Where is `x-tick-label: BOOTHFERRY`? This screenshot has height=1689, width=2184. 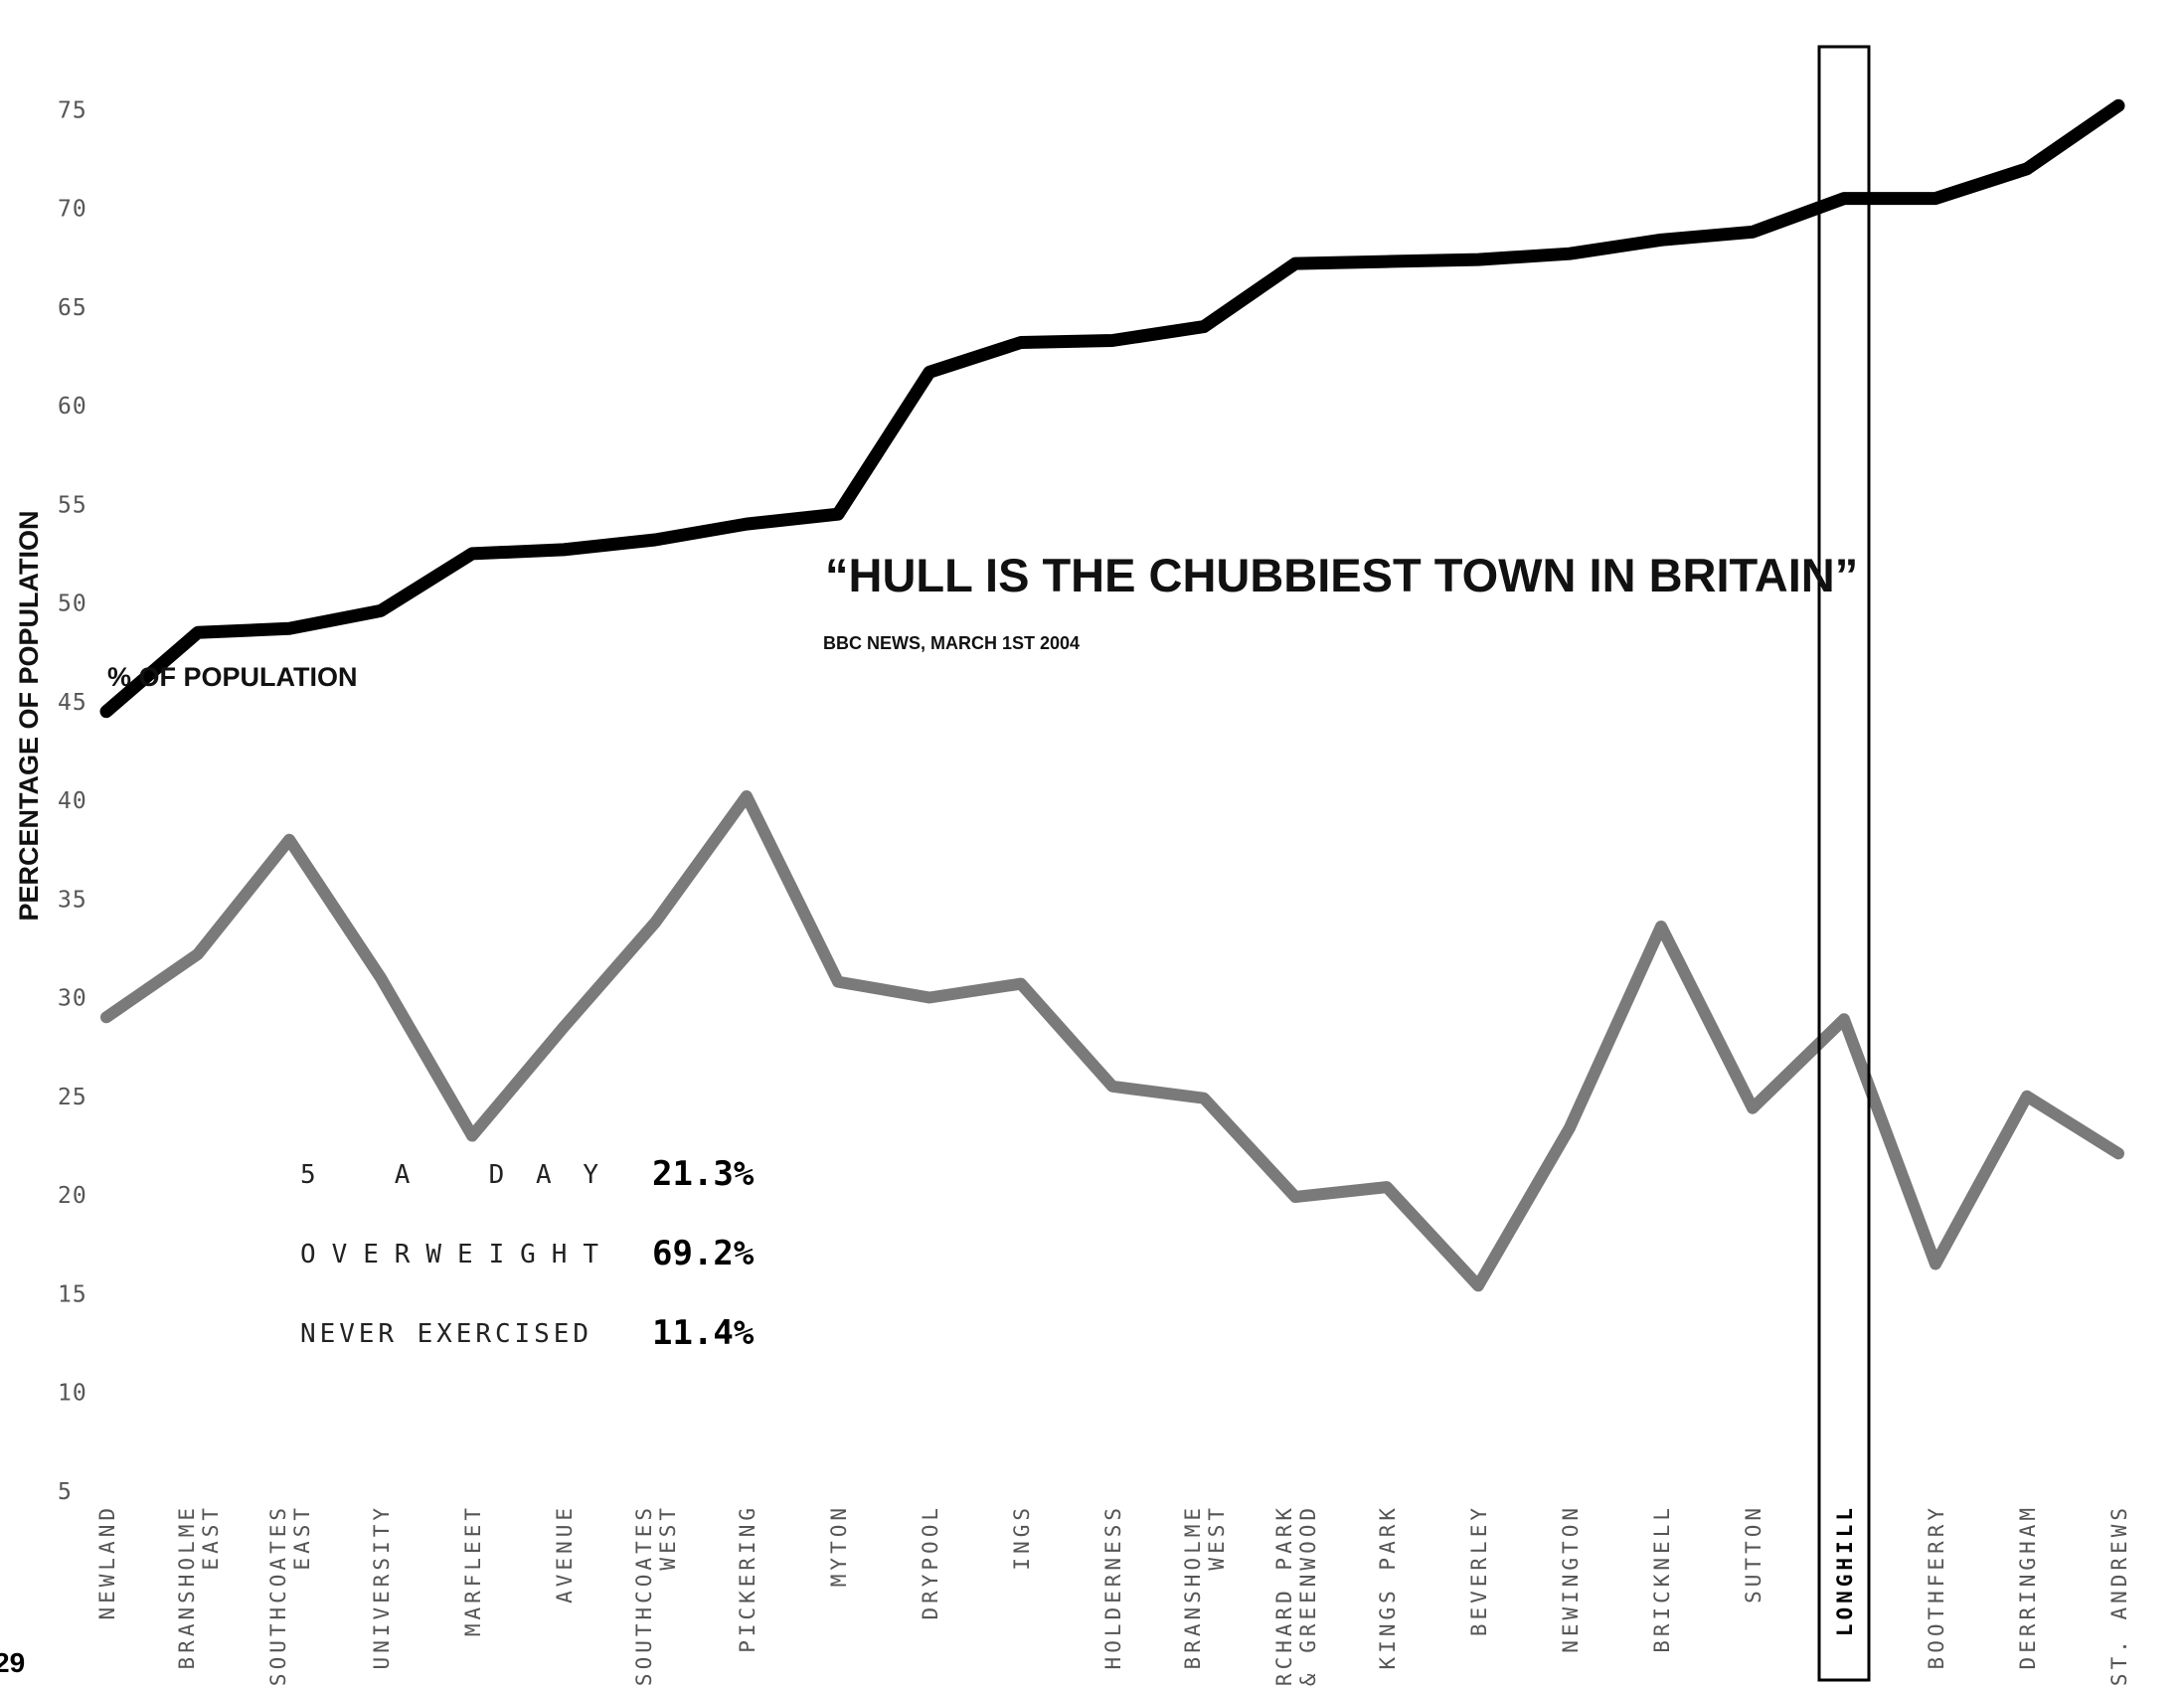
x-tick-label: BOOTHFERRY is located at coordinates (1936, 1586).